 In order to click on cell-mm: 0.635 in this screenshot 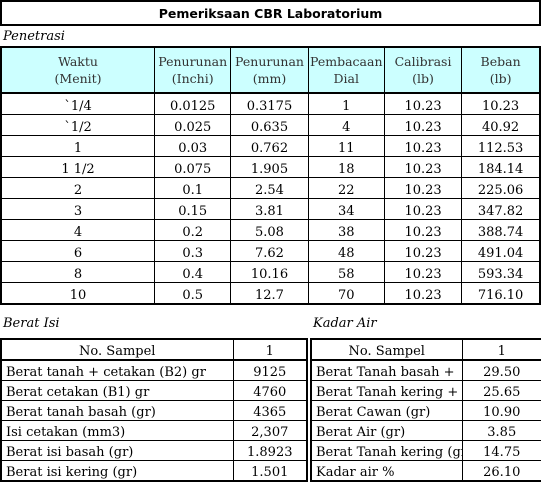, I will do `click(269, 125)`.